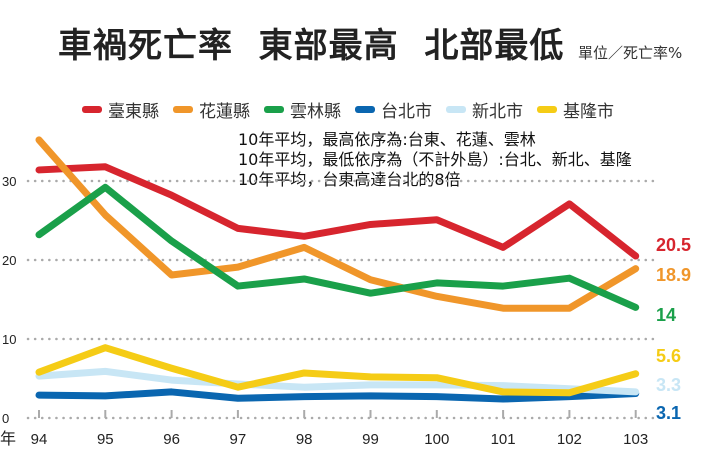  Describe the element at coordinates (315, 112) in the screenshot. I see `legend-label: 雲林縣` at that location.